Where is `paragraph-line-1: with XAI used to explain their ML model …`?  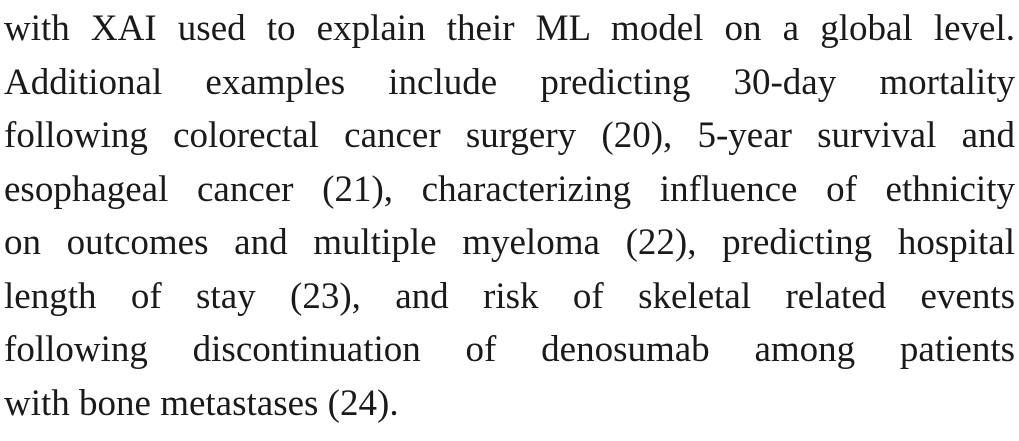
paragraph-line-1: with XAI used to explain their ML model … is located at coordinates (509, 28).